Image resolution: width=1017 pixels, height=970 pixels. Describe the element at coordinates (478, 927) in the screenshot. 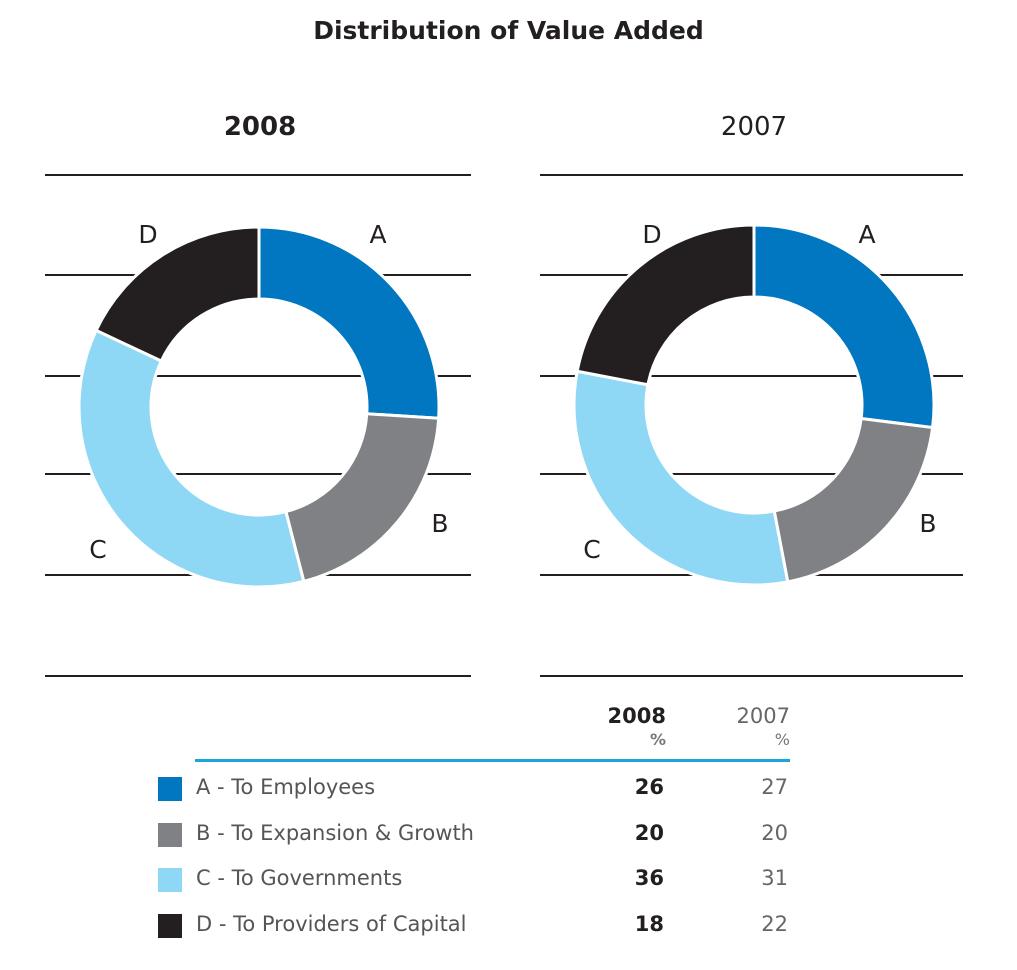

I see `legend-row: D - To Providers of Capital 18 22` at that location.